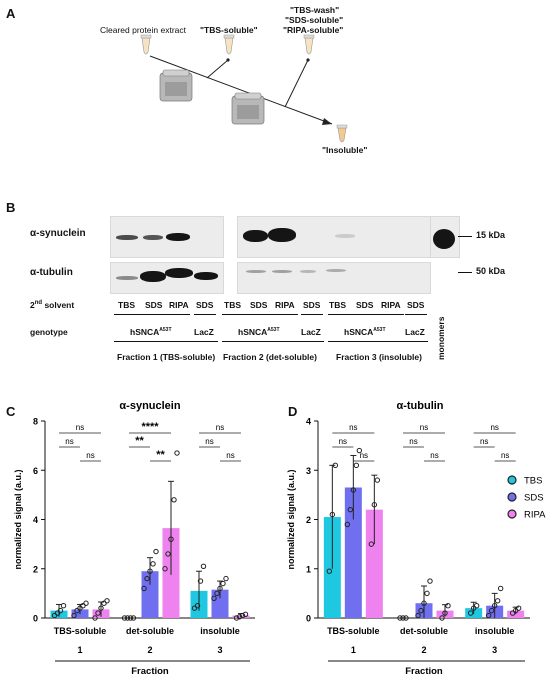 The image size is (550, 674). Describe the element at coordinates (512, 514) in the screenshot. I see `legend-marker-ripa` at that location.